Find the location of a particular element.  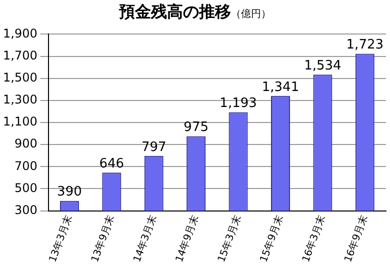

chart-title: 預金残高の推移 is located at coordinates (175, 11).